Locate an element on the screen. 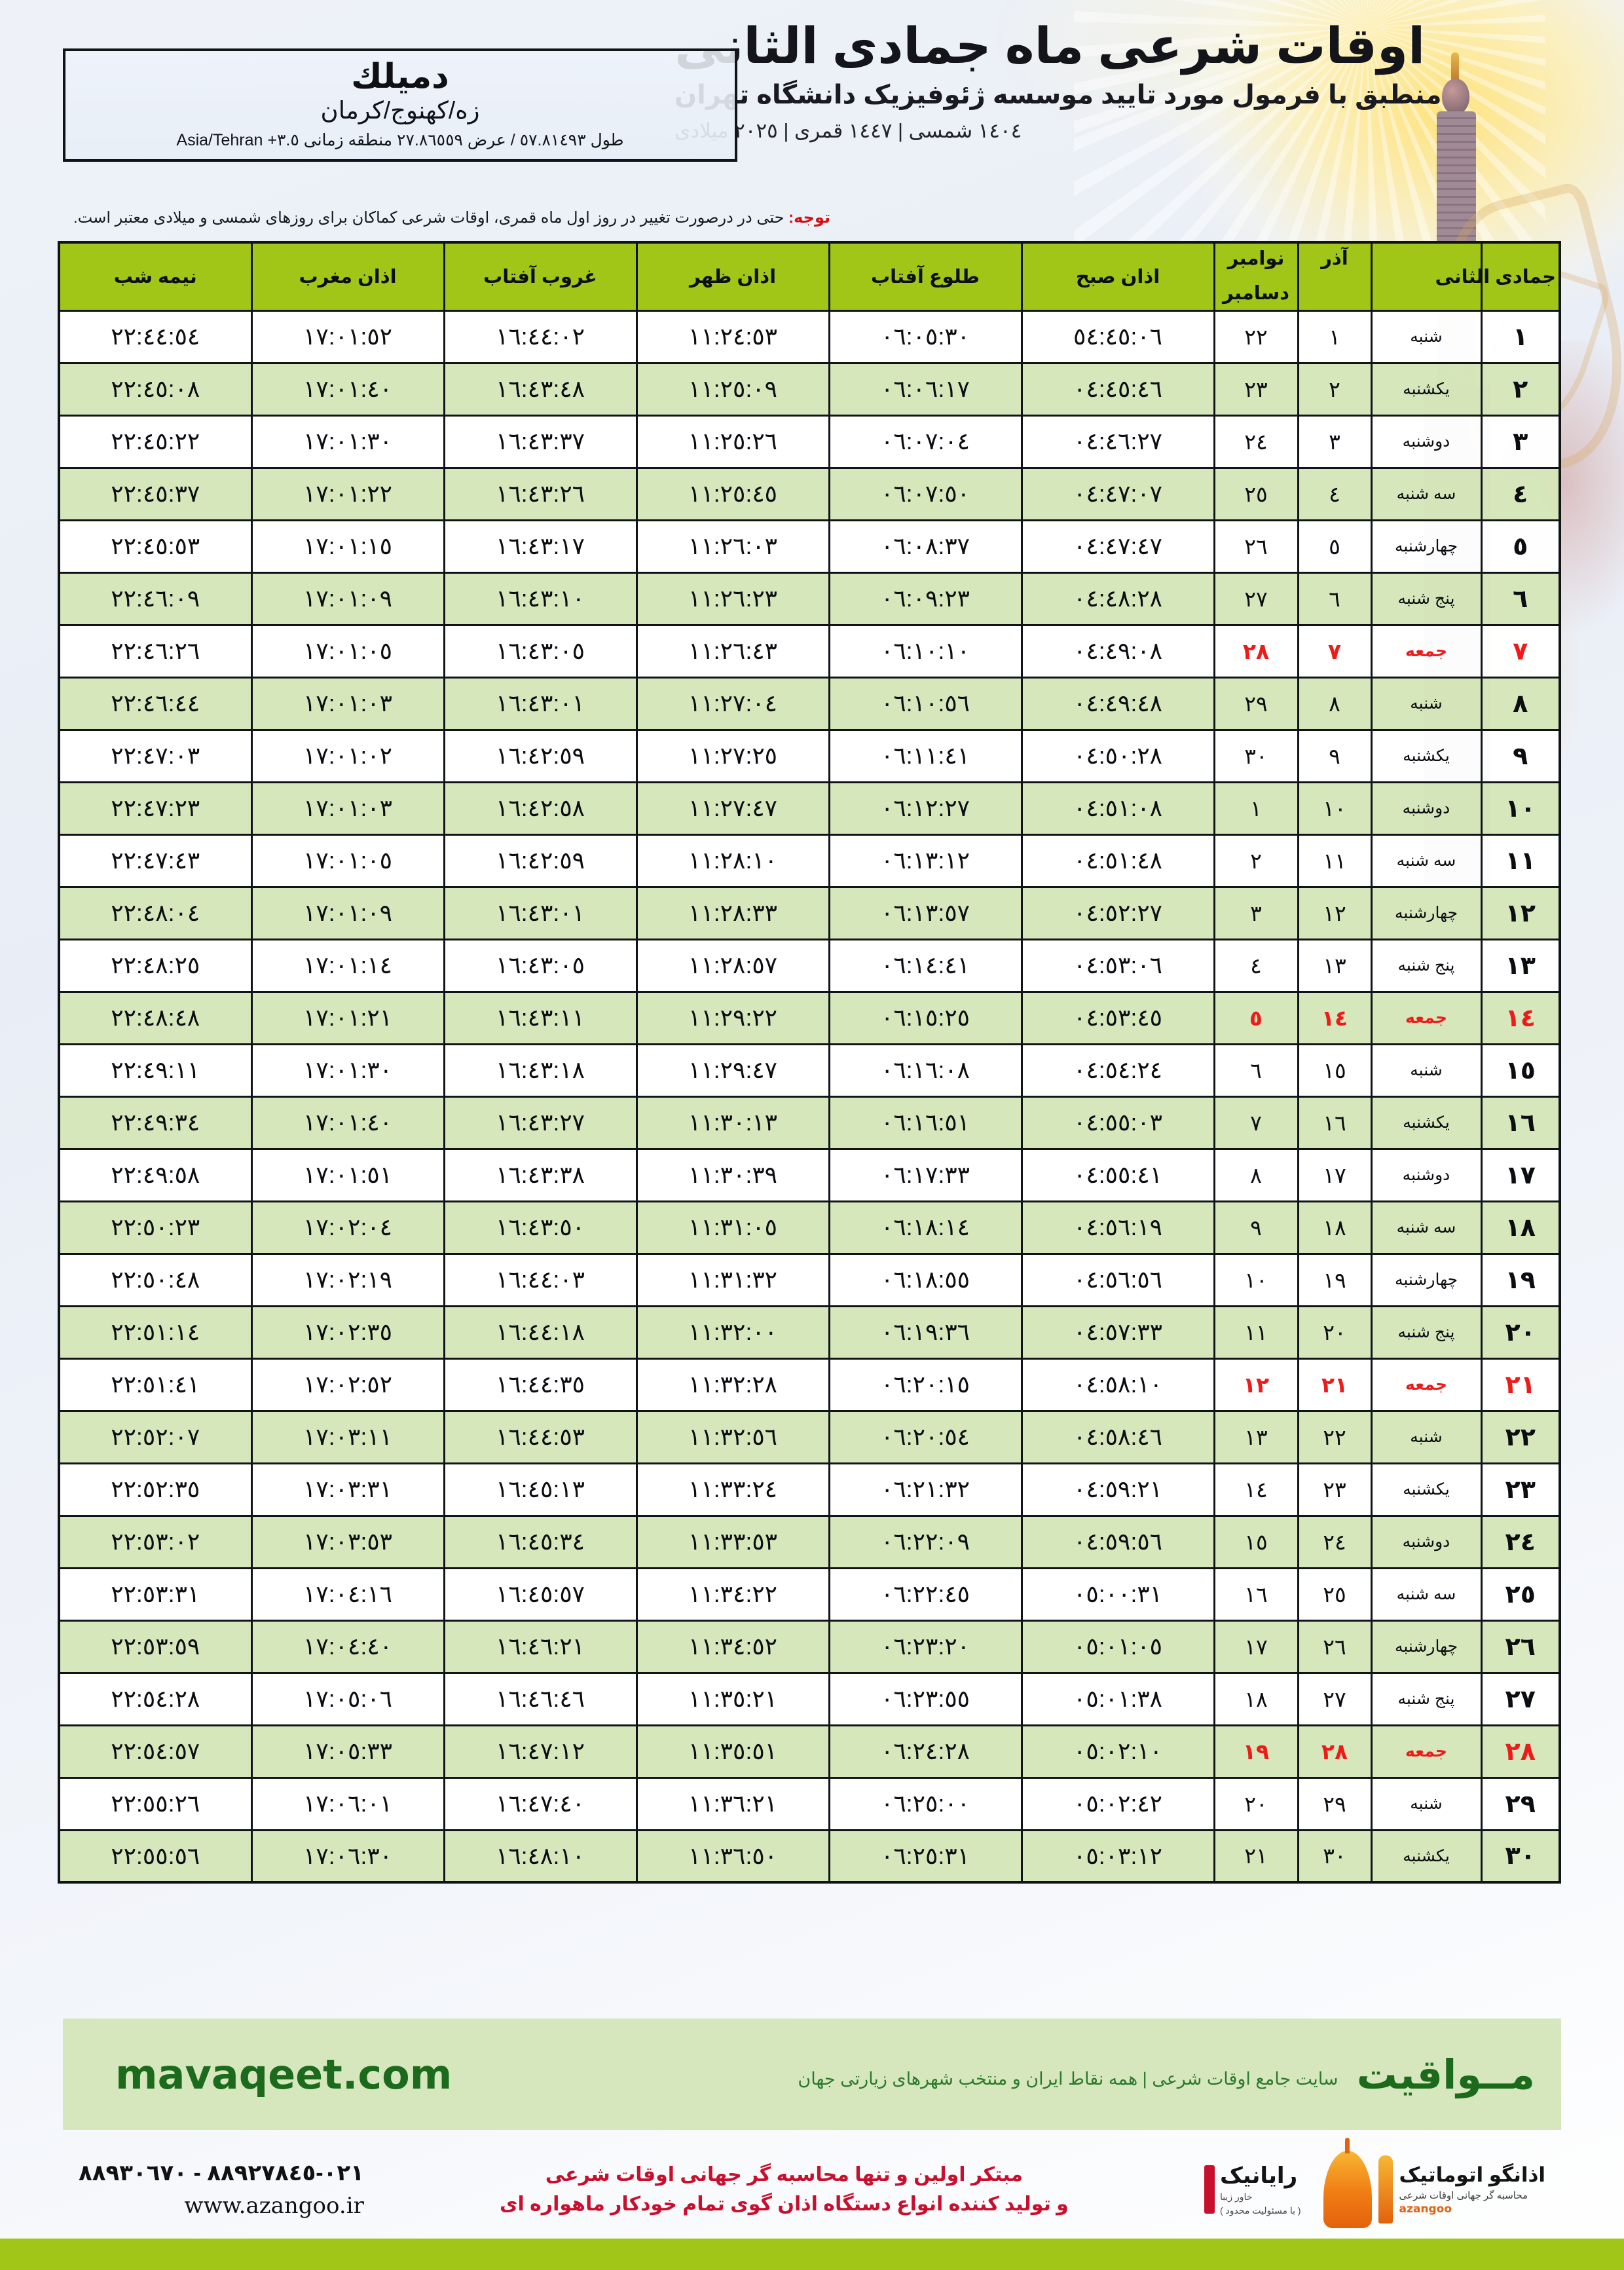 The image size is (1624, 2270). solar-day: ٢٩ is located at coordinates (1335, 1803).